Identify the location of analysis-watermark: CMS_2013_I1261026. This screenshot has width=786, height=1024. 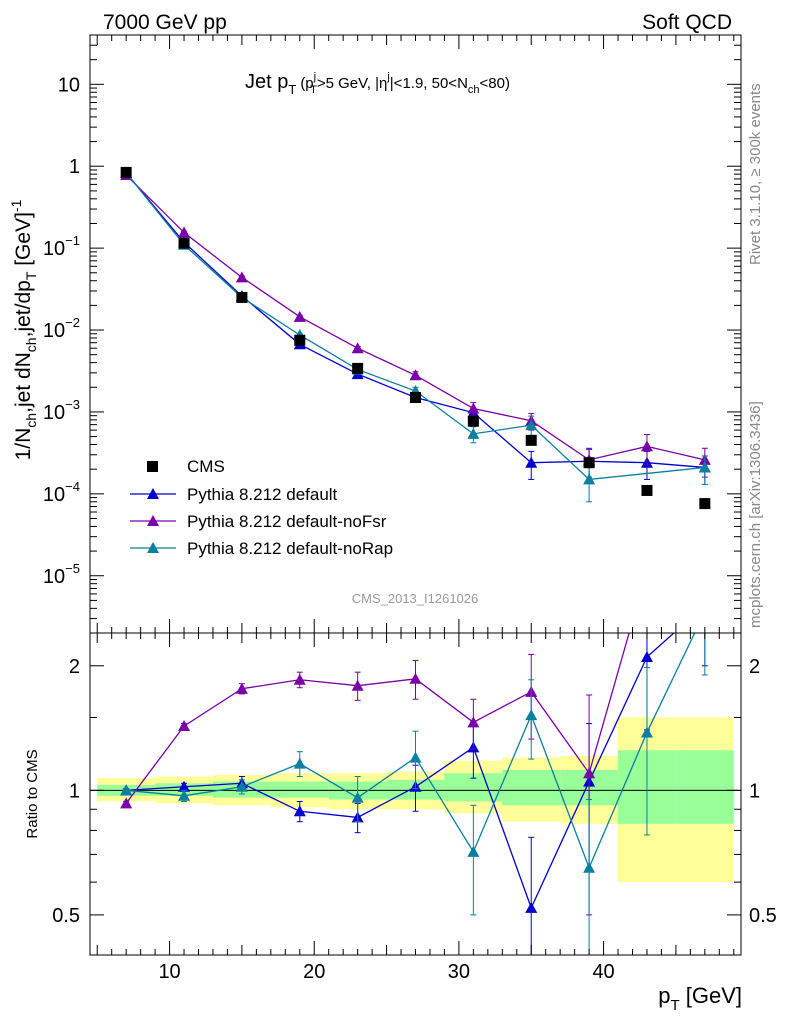
(415, 598).